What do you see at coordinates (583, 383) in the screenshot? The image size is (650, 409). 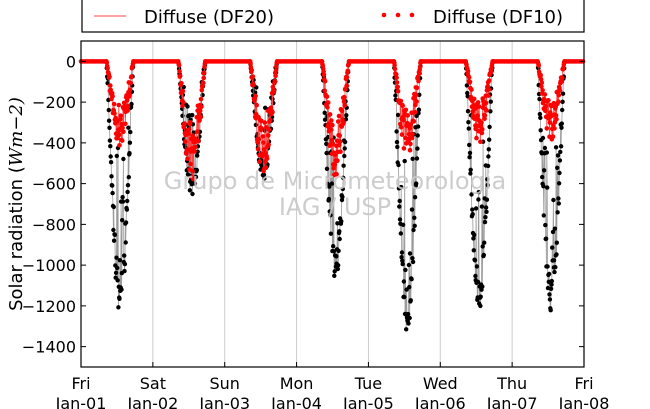 I see `x-tick-label-day: Fri` at bounding box center [583, 383].